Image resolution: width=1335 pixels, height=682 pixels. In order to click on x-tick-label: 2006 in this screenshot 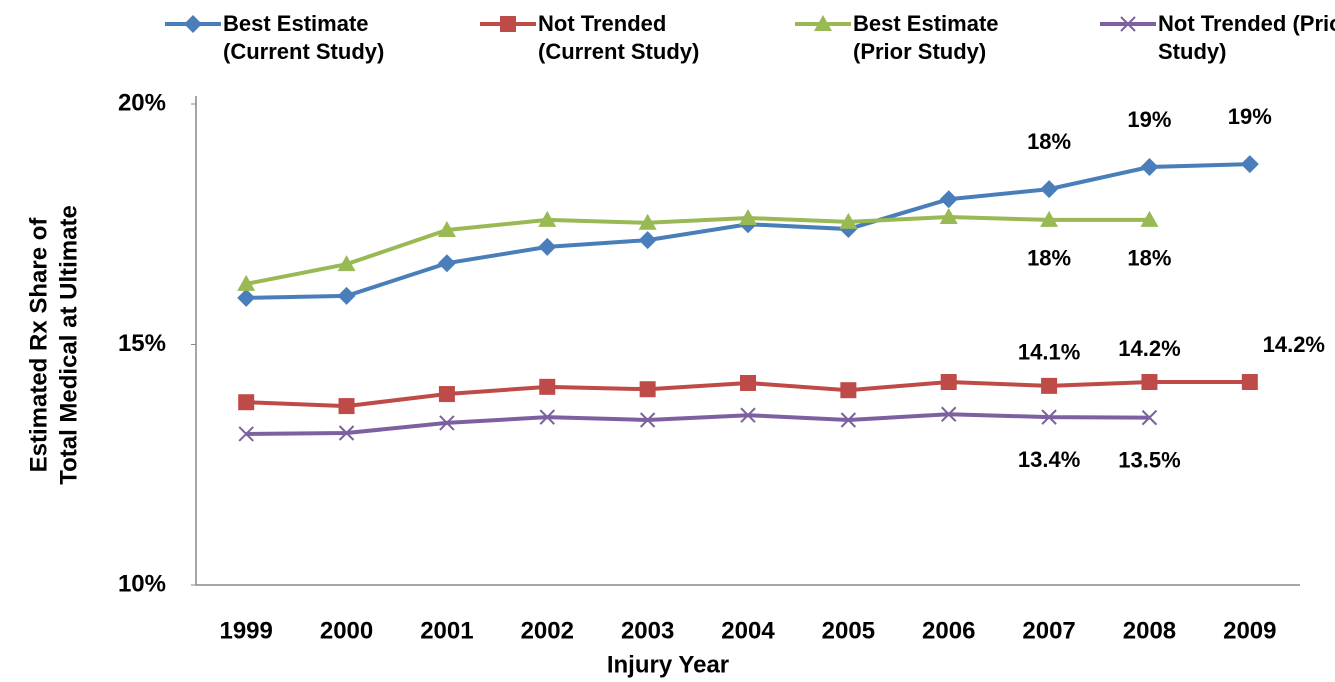, I will do `click(948, 630)`.